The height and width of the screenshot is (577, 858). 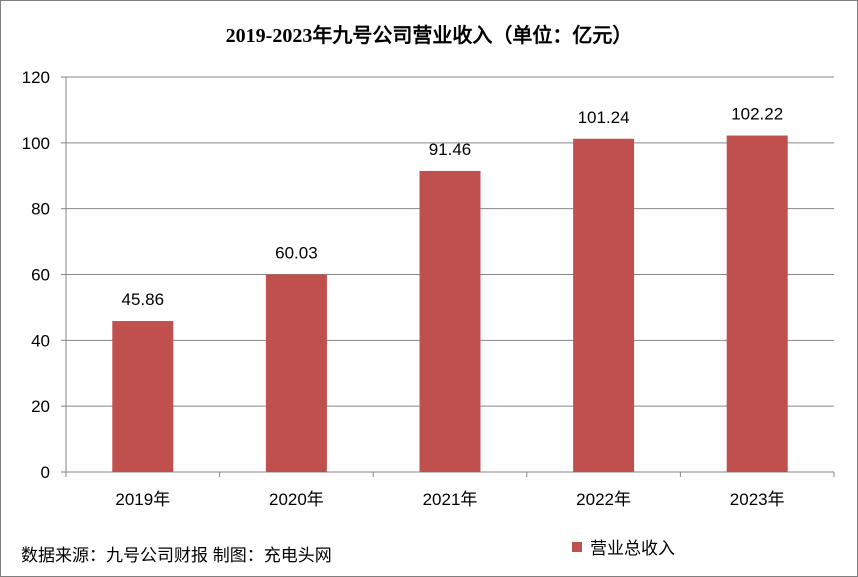 I want to click on data-label: 60.03, so click(x=296, y=252).